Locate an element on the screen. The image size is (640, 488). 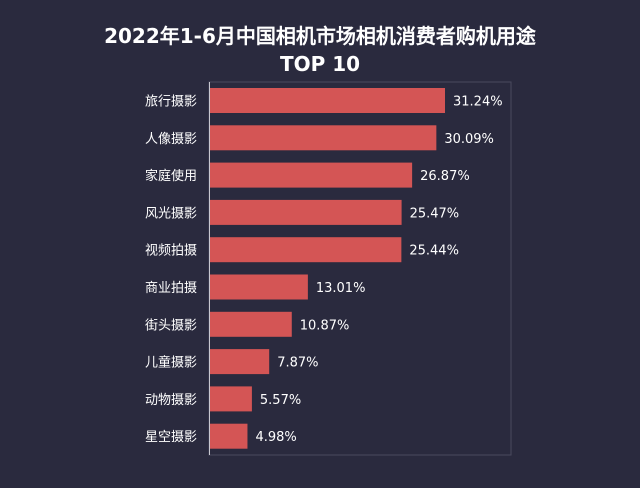
data-label: 10.87% is located at coordinates (325, 325).